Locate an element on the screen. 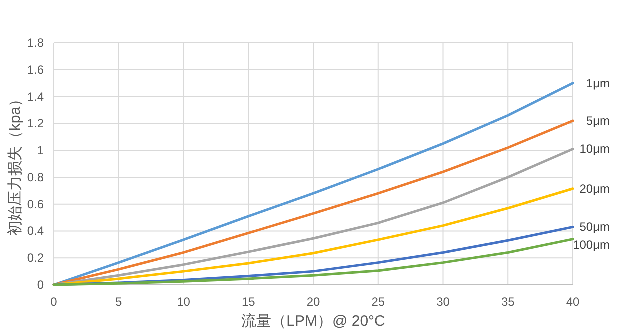 The width and height of the screenshot is (618, 335). x-tick-label: 20 is located at coordinates (313, 302).